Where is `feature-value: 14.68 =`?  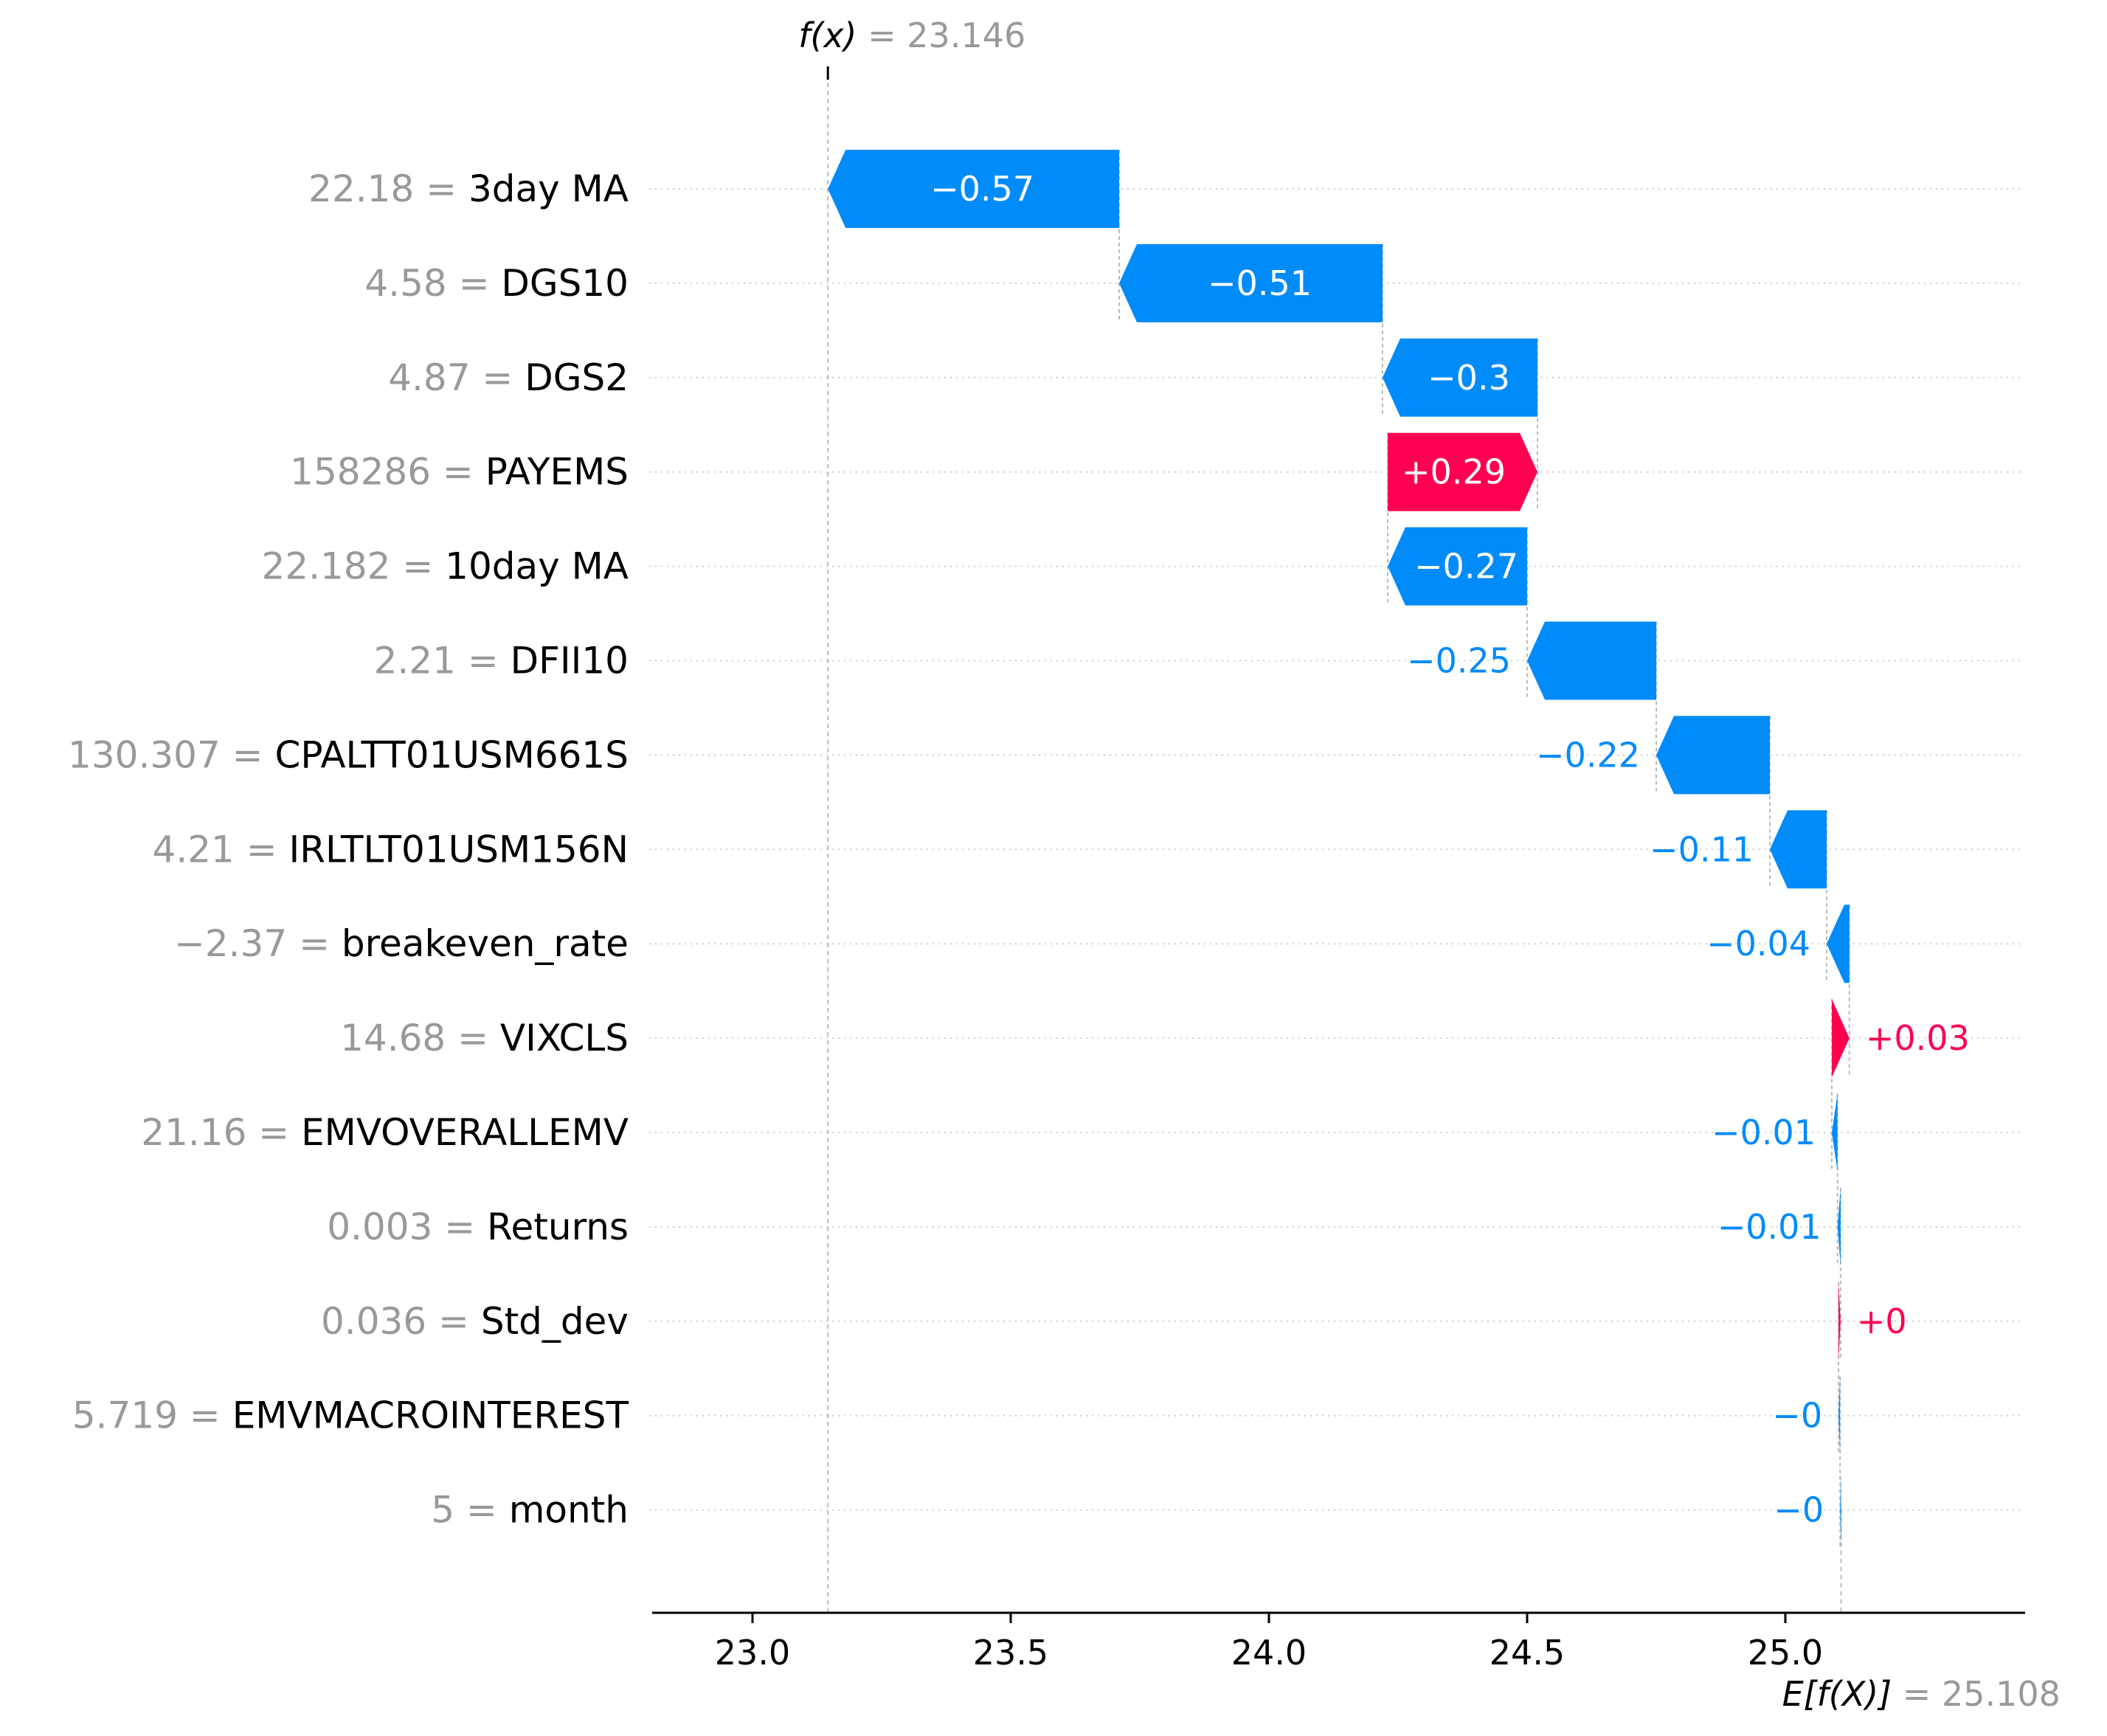
feature-value: 14.68 = is located at coordinates (420, 1038).